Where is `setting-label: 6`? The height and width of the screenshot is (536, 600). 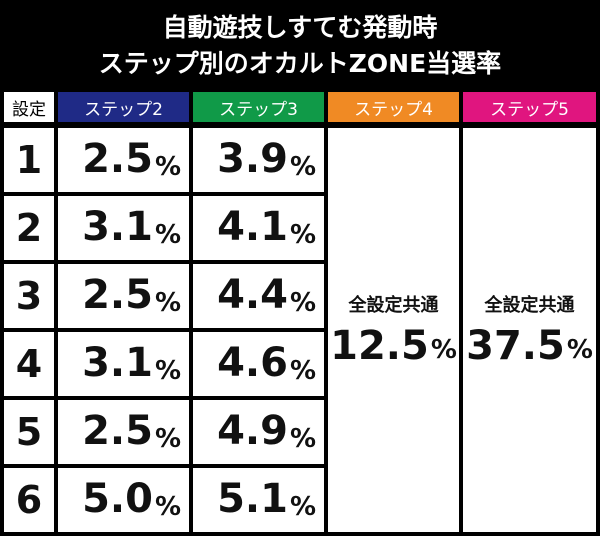
setting-label: 6 is located at coordinates (29, 500).